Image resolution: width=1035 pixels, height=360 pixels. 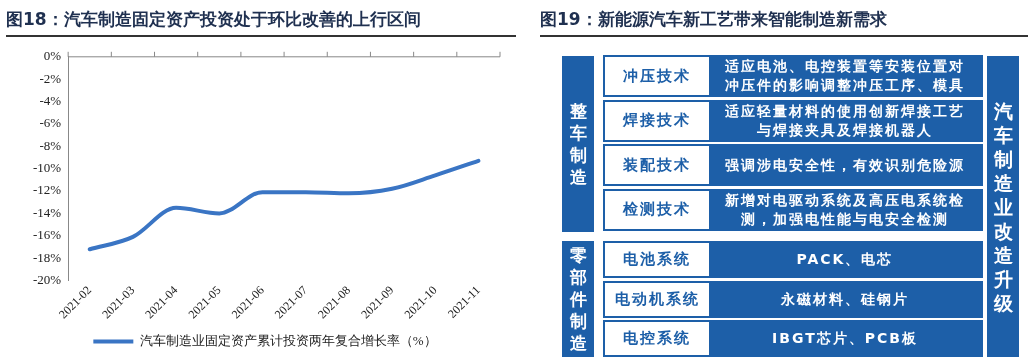 I want to click on text: 整车制造, so click(x=578, y=144).